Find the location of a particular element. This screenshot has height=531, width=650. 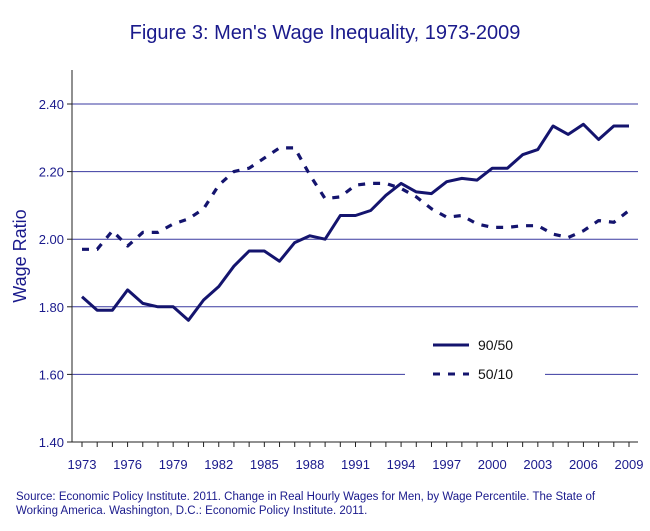

x-tick-label: 1976 is located at coordinates (127, 464).